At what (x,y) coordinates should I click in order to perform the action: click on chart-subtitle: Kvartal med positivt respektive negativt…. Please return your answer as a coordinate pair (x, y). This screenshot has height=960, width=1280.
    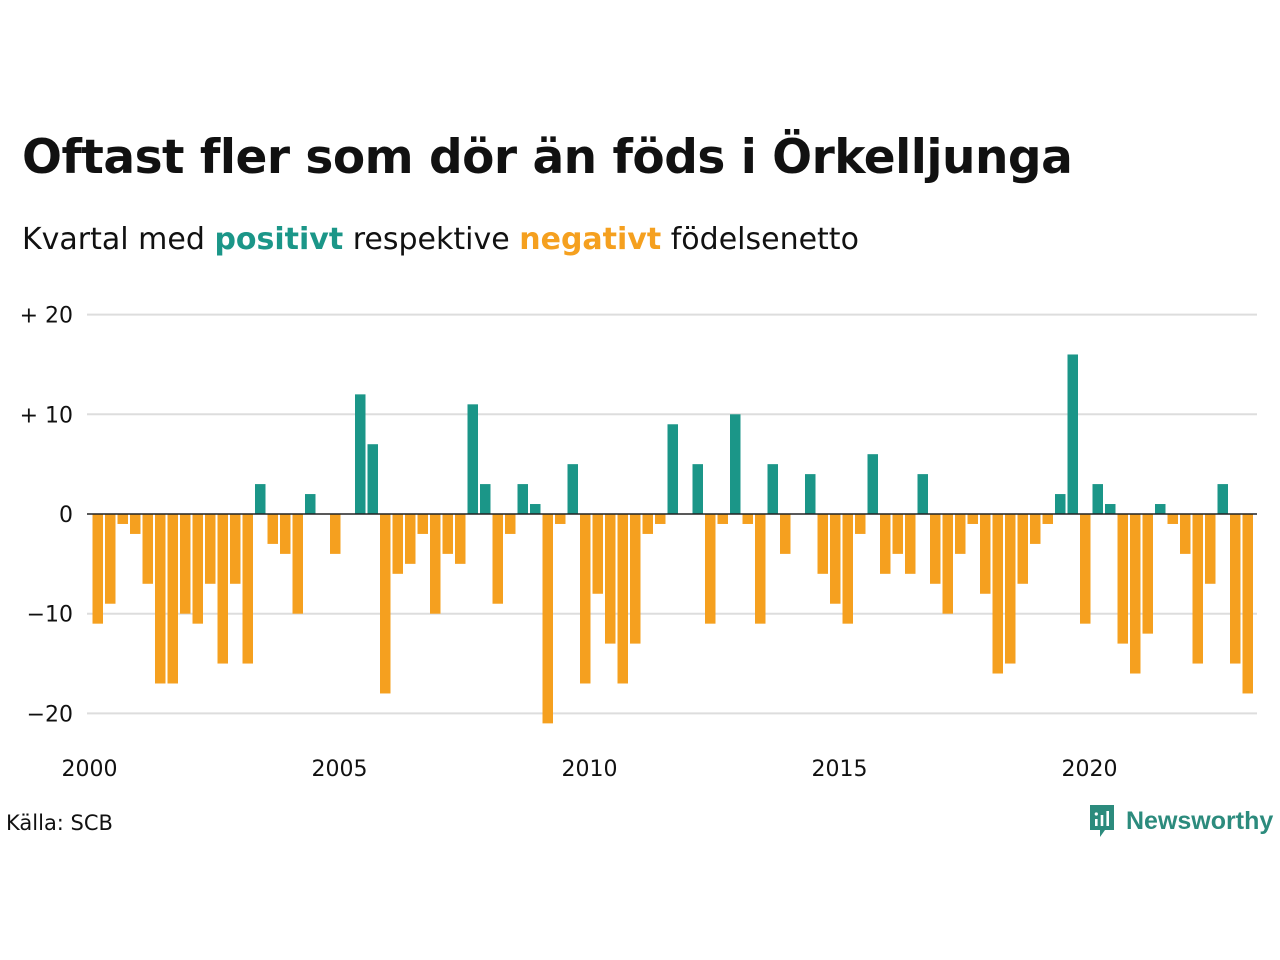
    Looking at the image, I should click on (440, 239).